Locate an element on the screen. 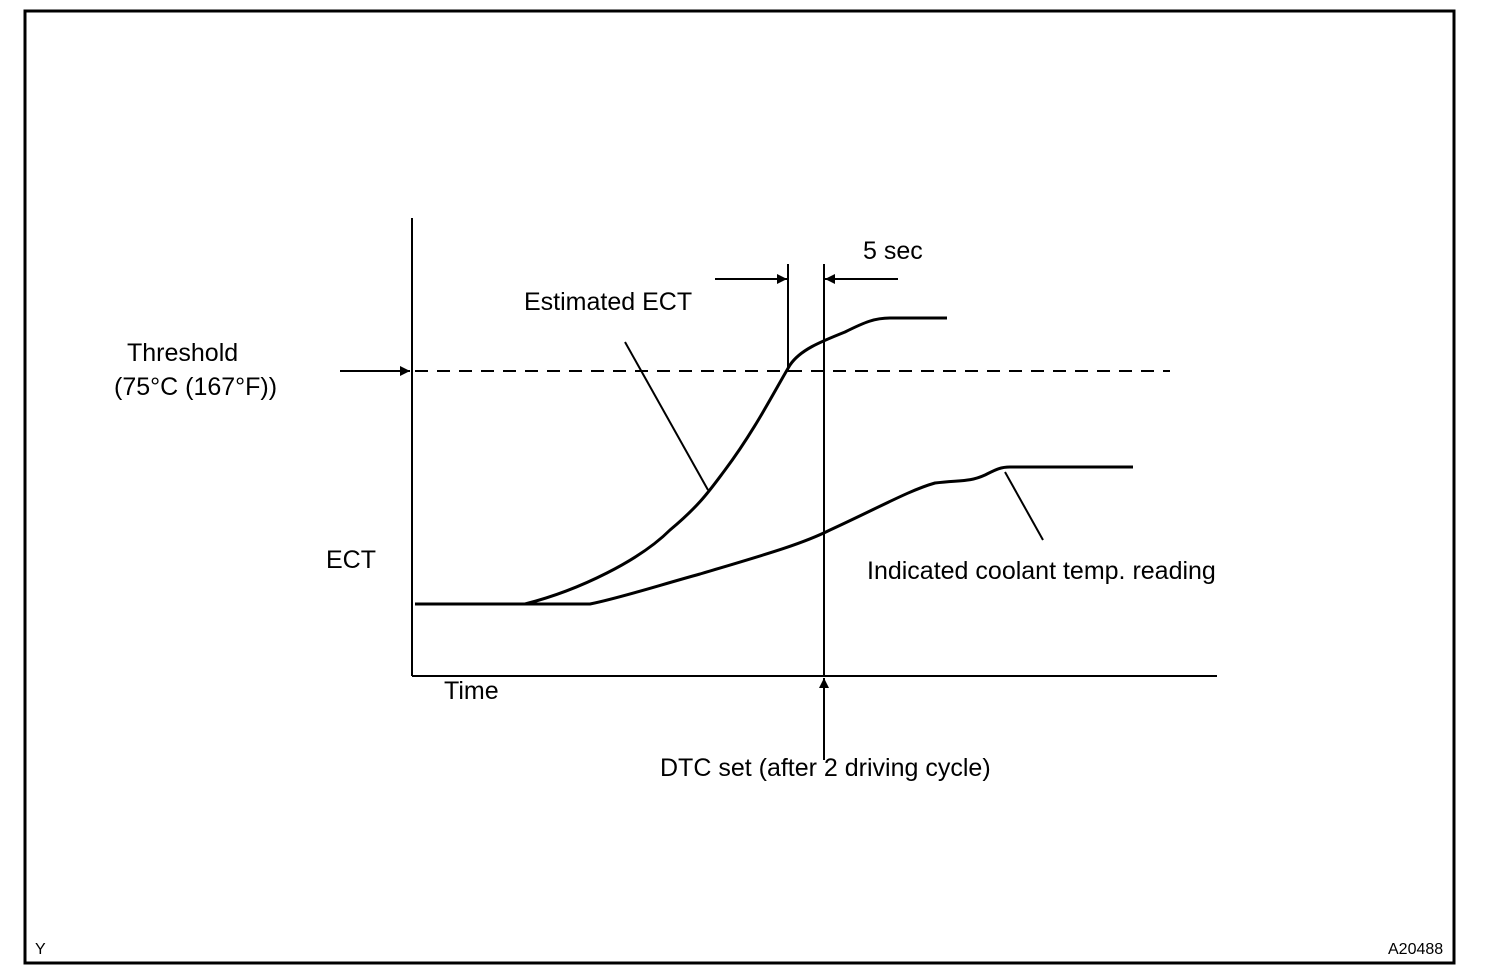  interval-label: 5 sec is located at coordinates (893, 251).